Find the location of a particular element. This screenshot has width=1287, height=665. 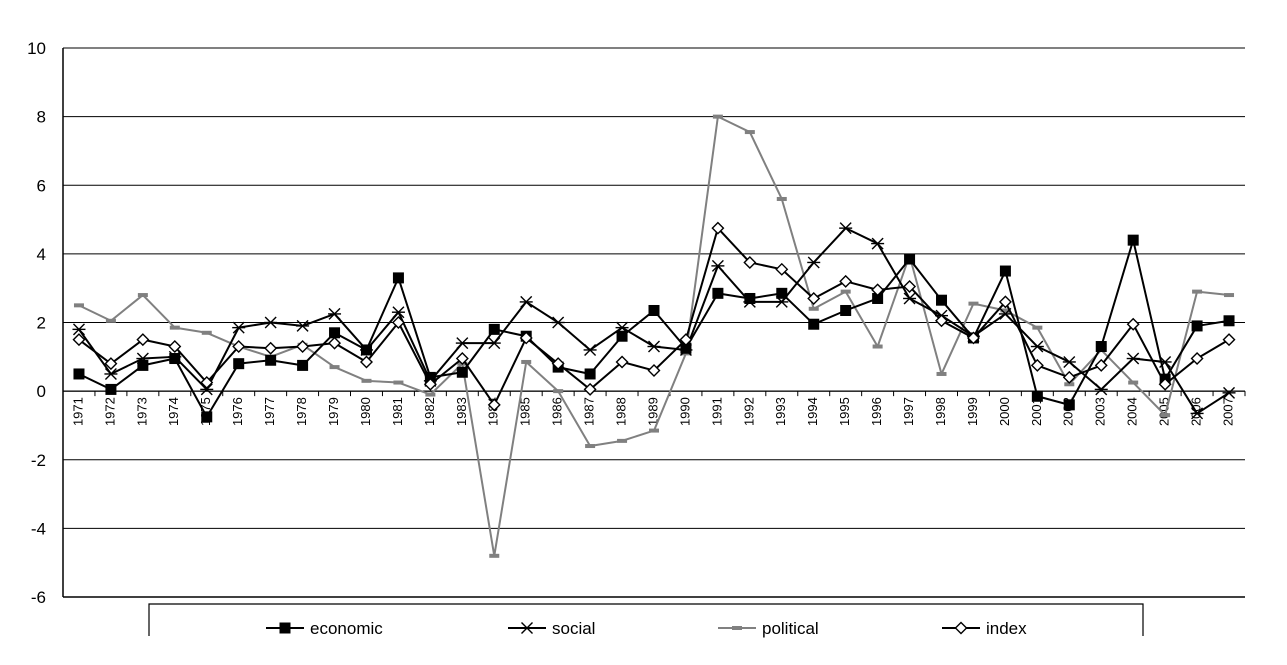

x-tick-label: 1974 is located at coordinates (173, 411).